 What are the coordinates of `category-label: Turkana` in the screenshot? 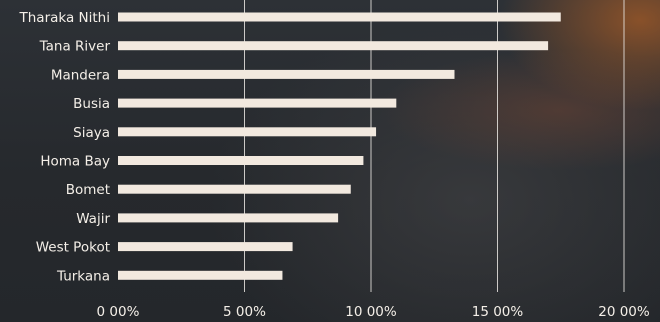 It's located at (83, 276).